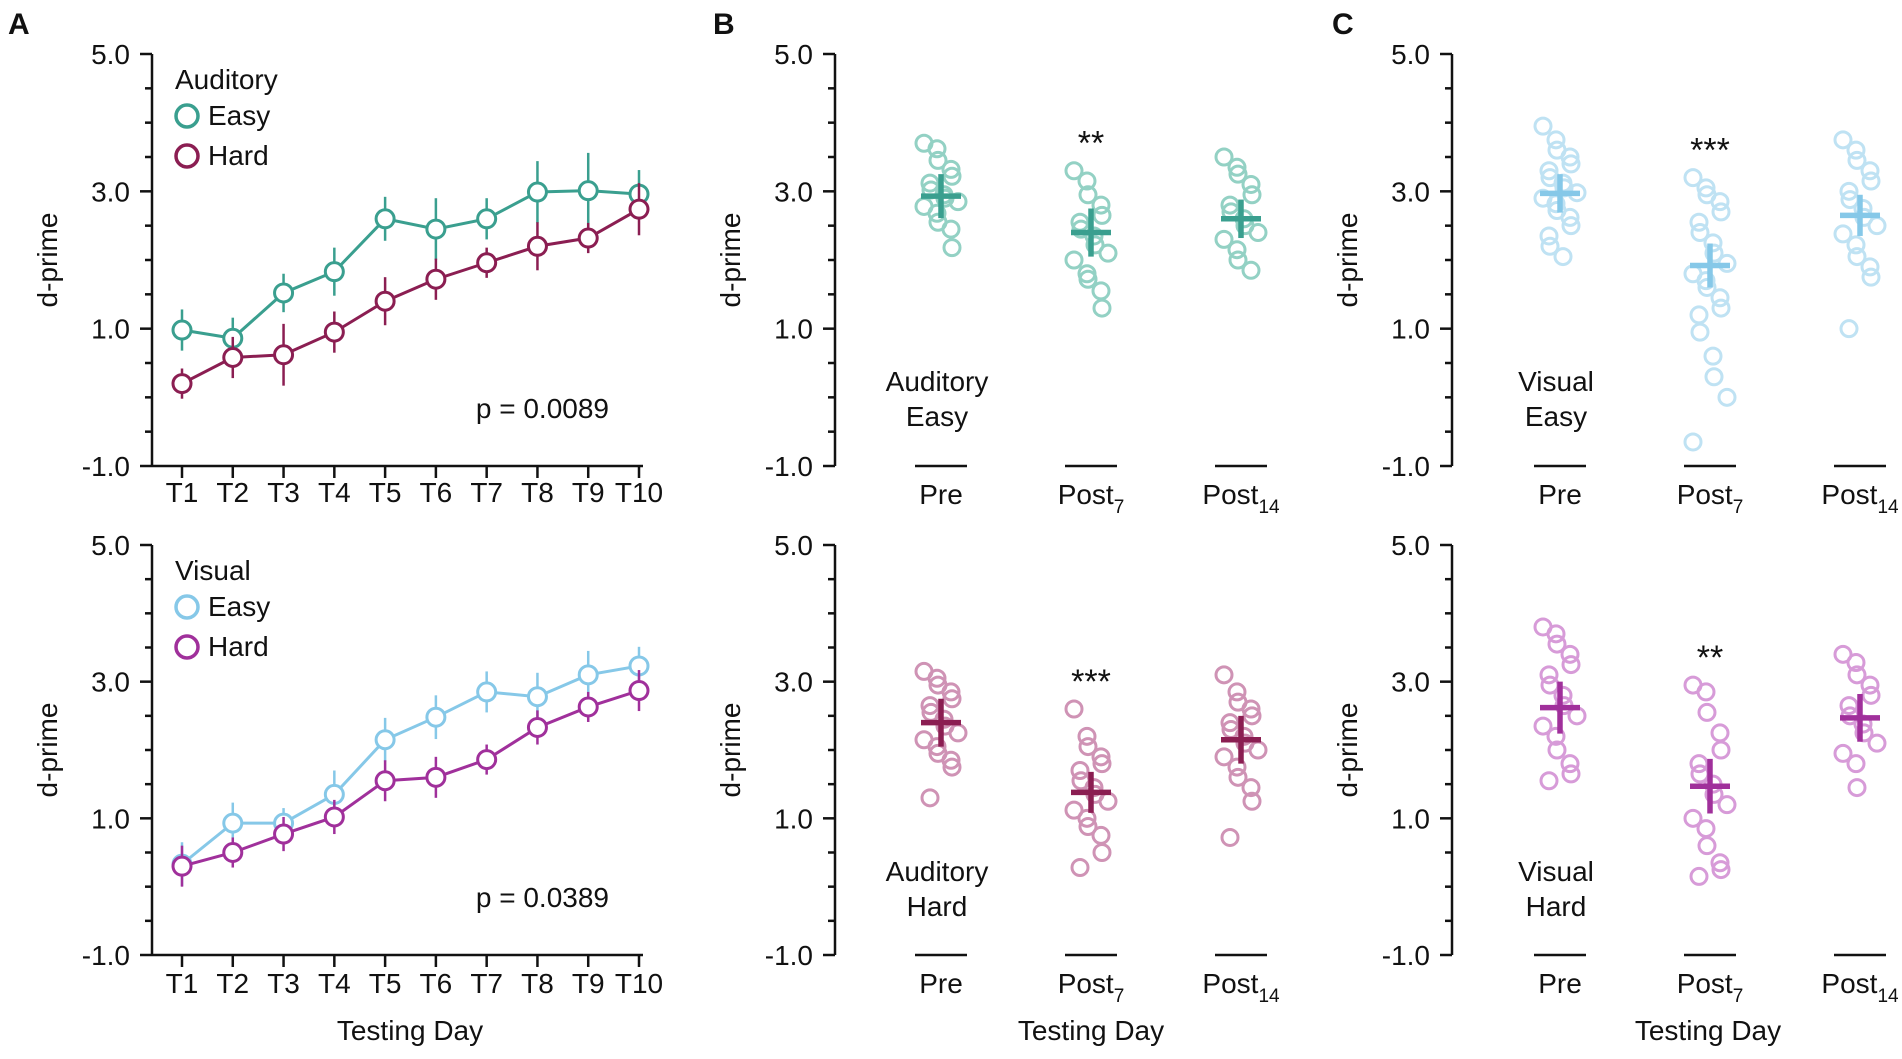 The image size is (1902, 1059). What do you see at coordinates (436, 492) in the screenshot?
I see `x-tick-label: T6` at bounding box center [436, 492].